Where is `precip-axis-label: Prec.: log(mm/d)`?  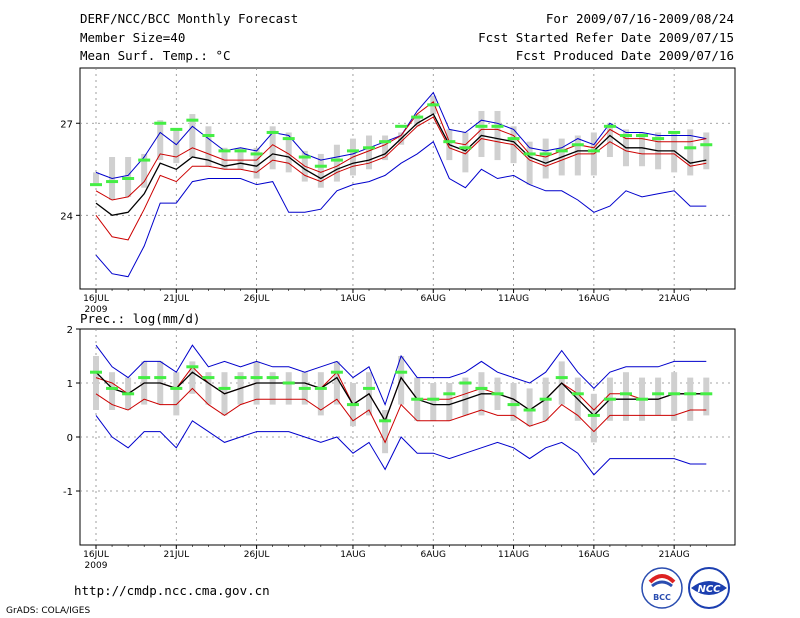
precip-axis-label: Prec.: log(mm/d) is located at coordinates (140, 318).